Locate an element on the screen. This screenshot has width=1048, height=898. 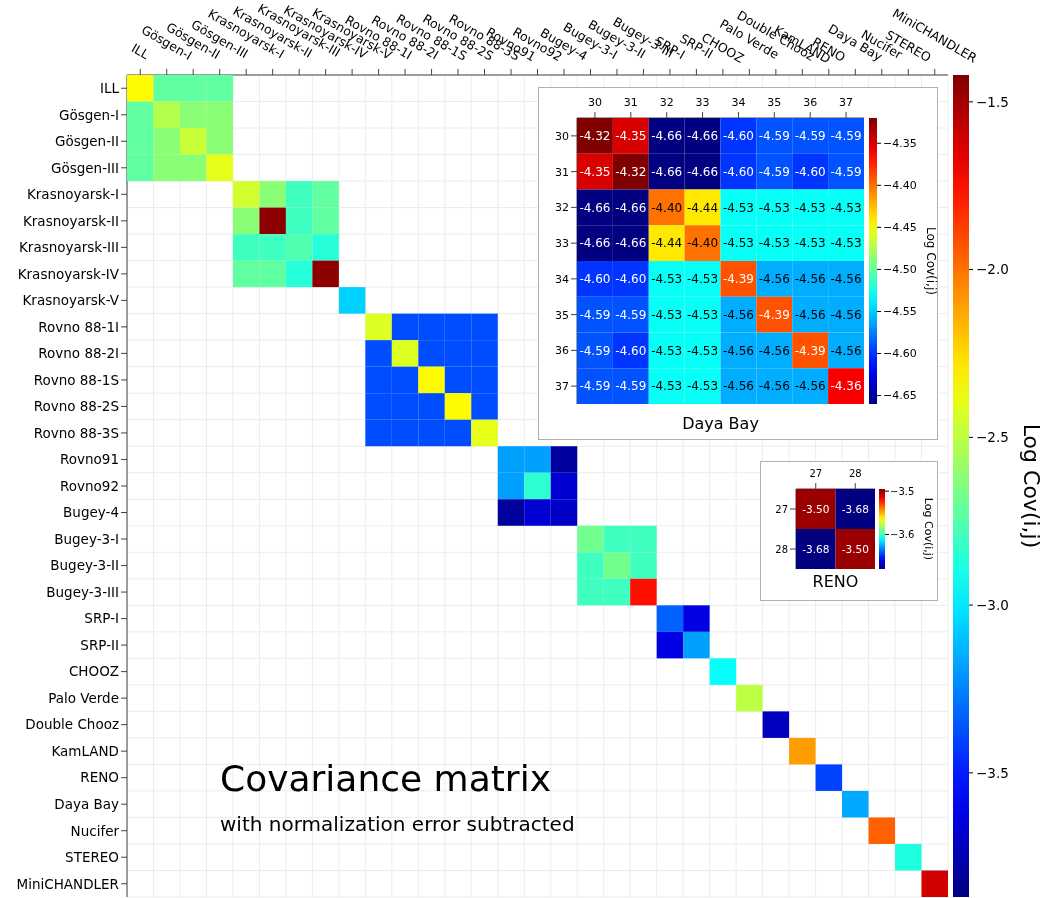
x-tick-label: 34 is located at coordinates (738, 102).